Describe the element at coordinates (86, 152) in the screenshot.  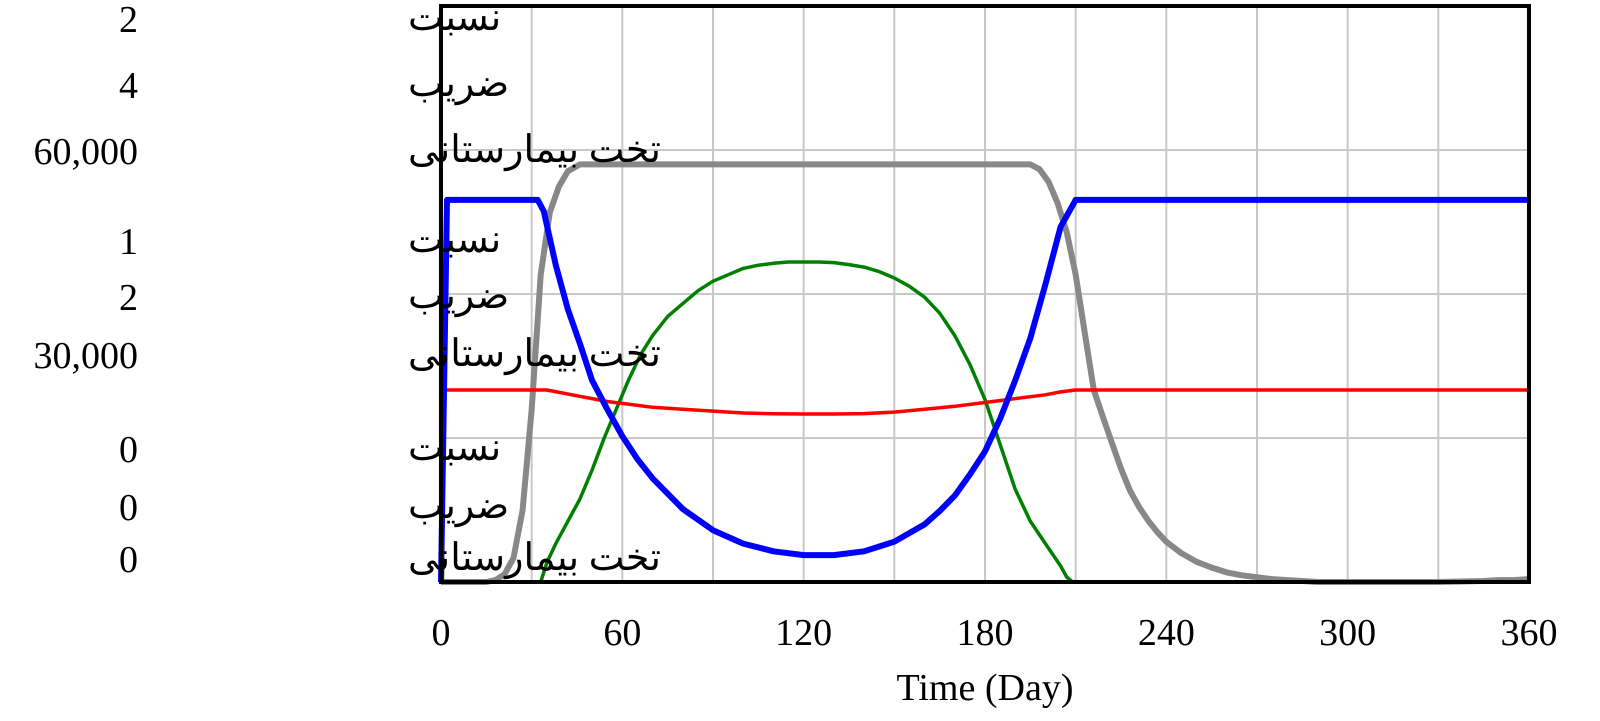
I see `y-axis-value: 60,000` at that location.